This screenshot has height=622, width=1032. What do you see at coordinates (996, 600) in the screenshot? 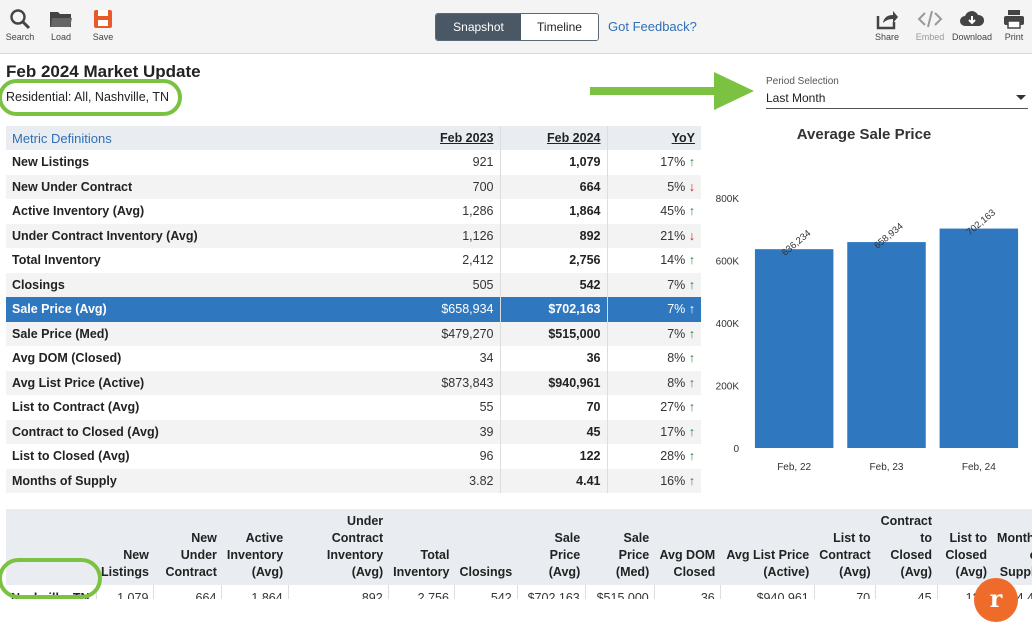
I see `brand-logo: r` at bounding box center [996, 600].